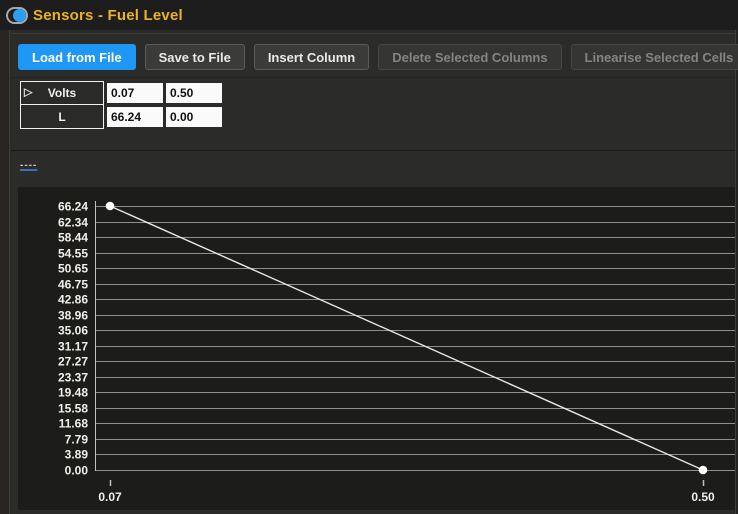 Image resolution: width=738 pixels, height=514 pixels. What do you see at coordinates (654, 57) in the screenshot?
I see `linearise-selected-cells-button: Linearise Selected Cells` at bounding box center [654, 57].